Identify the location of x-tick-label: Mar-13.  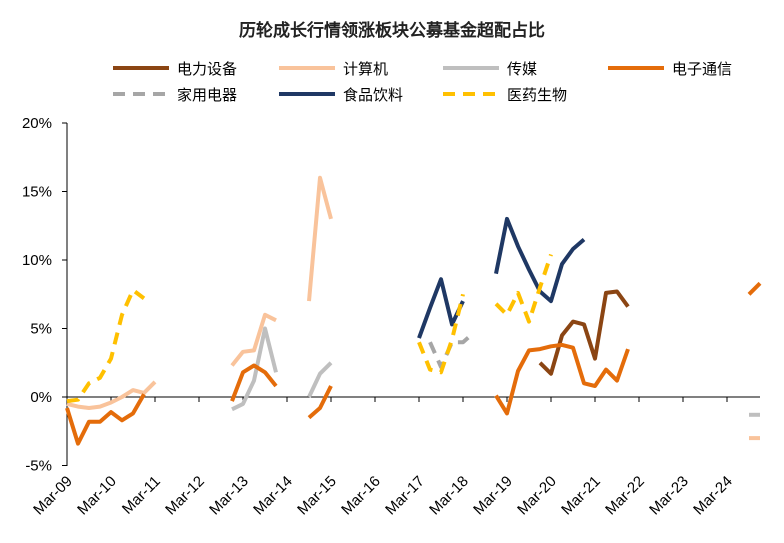
(229, 496).